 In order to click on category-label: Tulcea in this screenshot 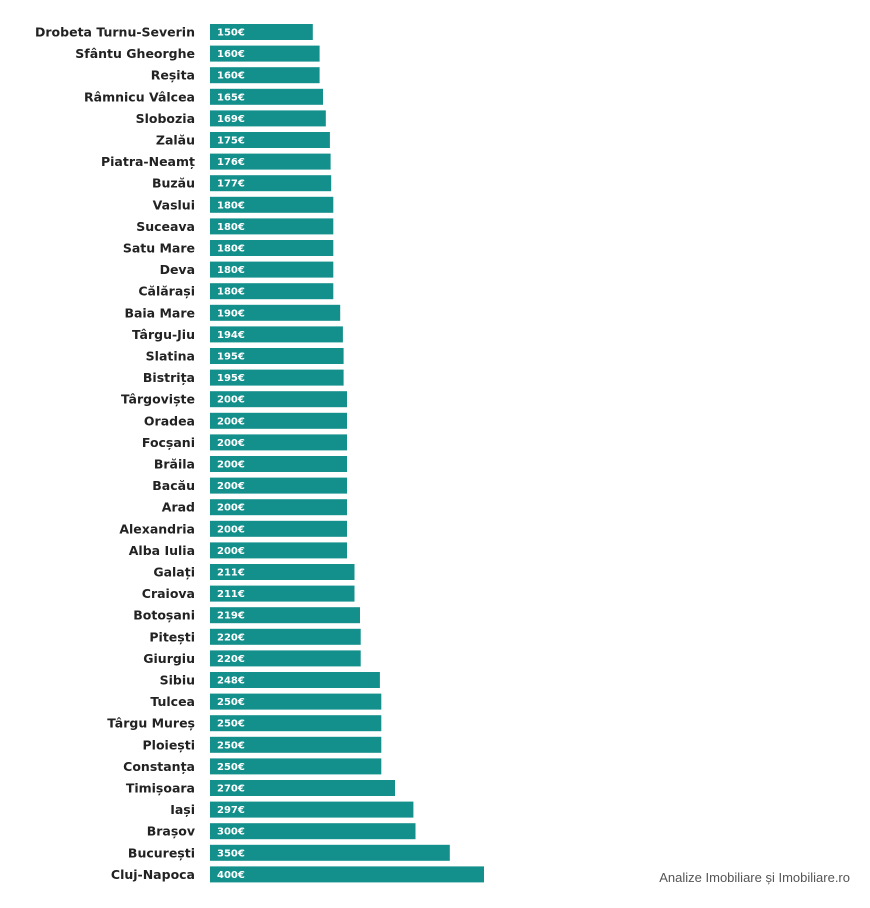, I will do `click(172, 701)`.